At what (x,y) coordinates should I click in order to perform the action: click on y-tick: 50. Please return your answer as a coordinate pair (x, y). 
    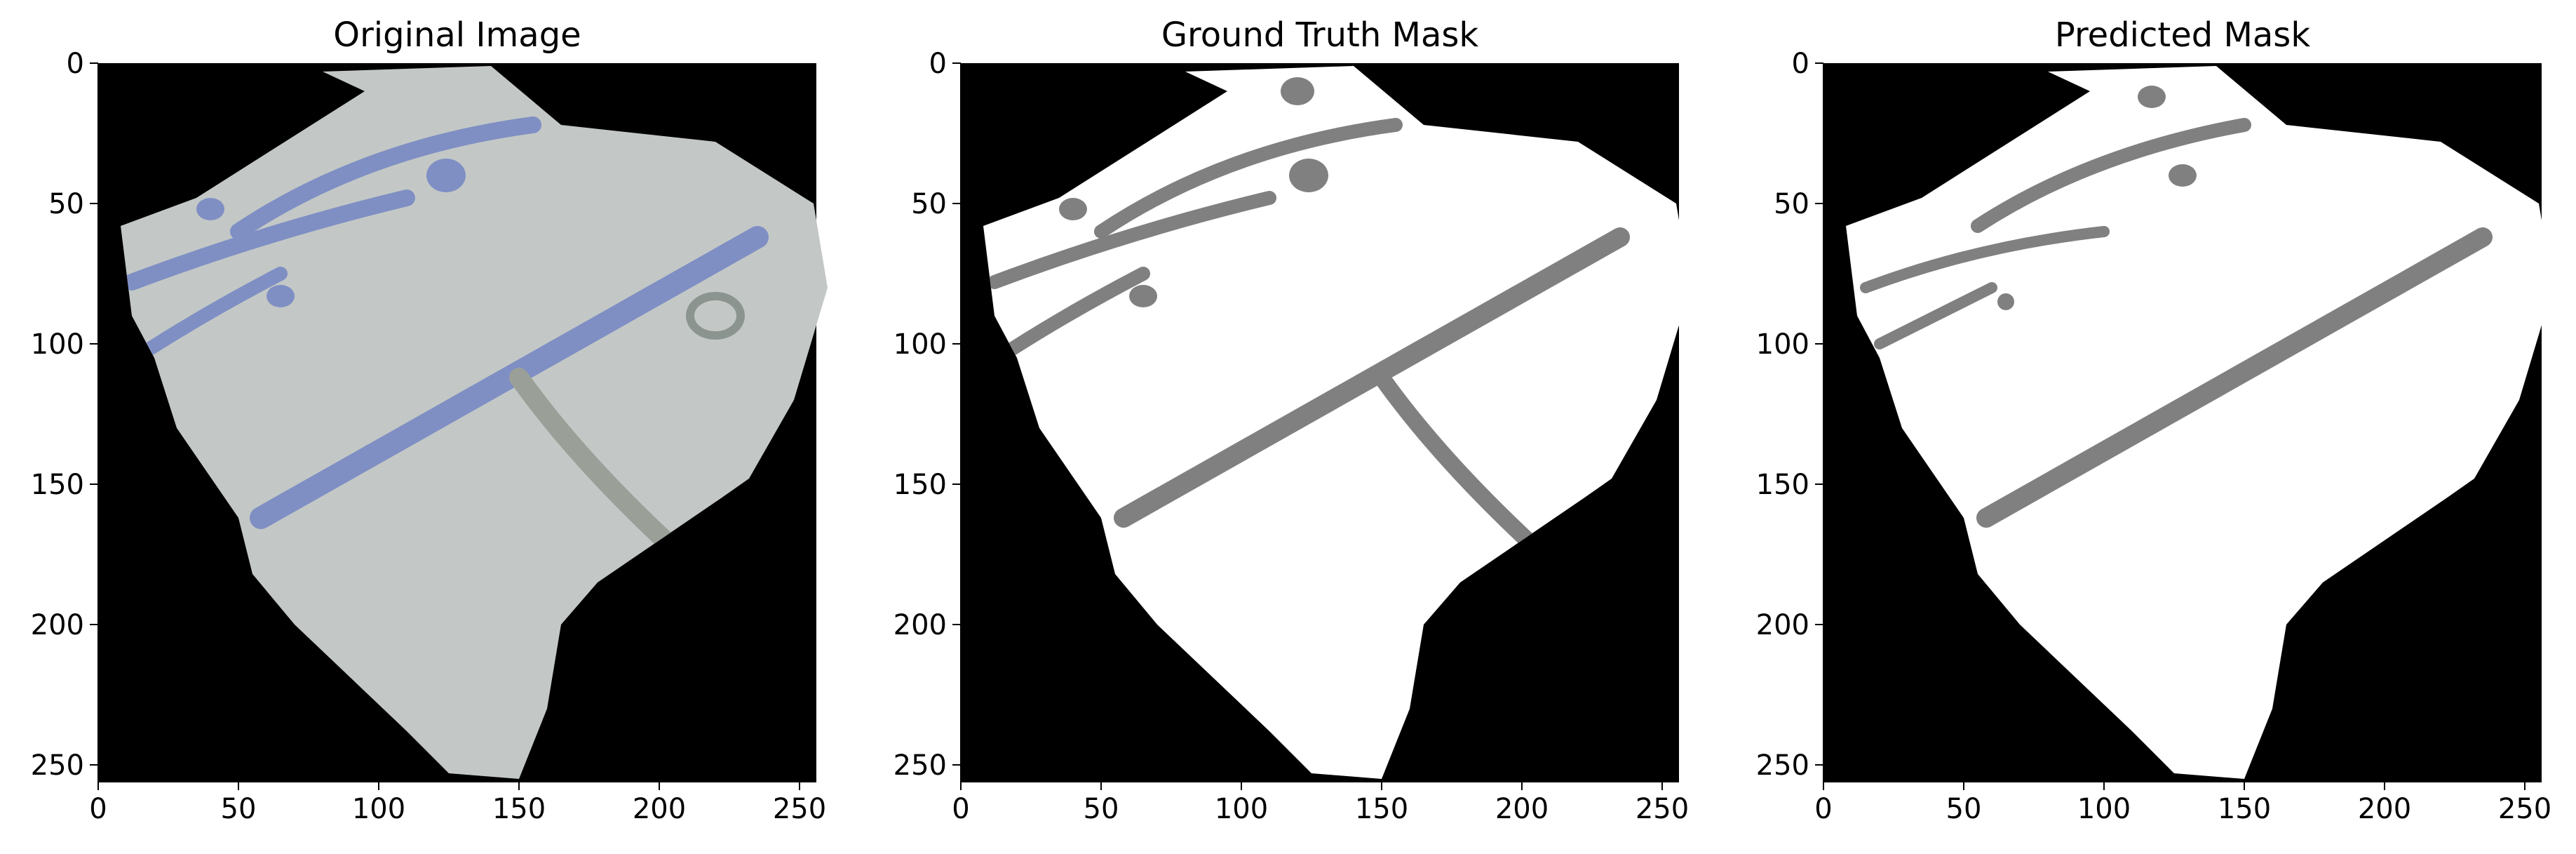
    Looking at the image, I should click on (936, 204).